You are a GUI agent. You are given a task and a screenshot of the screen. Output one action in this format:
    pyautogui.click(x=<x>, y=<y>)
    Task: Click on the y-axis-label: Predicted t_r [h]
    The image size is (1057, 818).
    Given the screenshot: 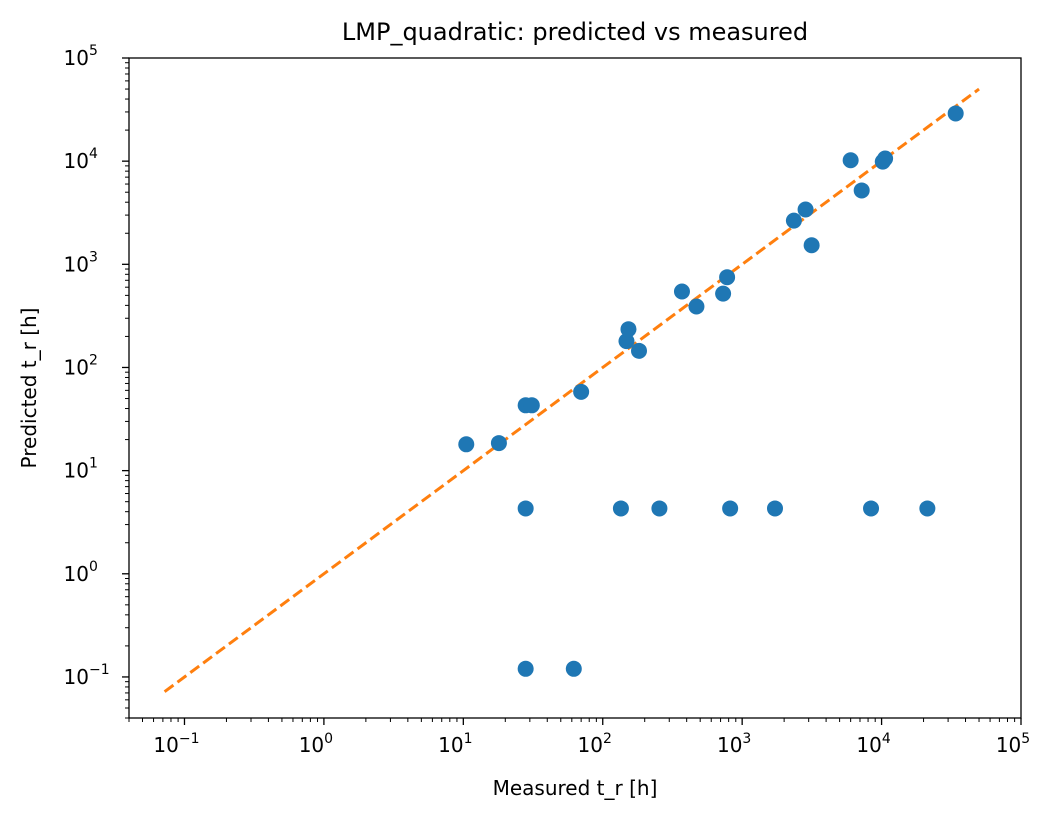 What is the action you would take?
    pyautogui.click(x=29, y=388)
    